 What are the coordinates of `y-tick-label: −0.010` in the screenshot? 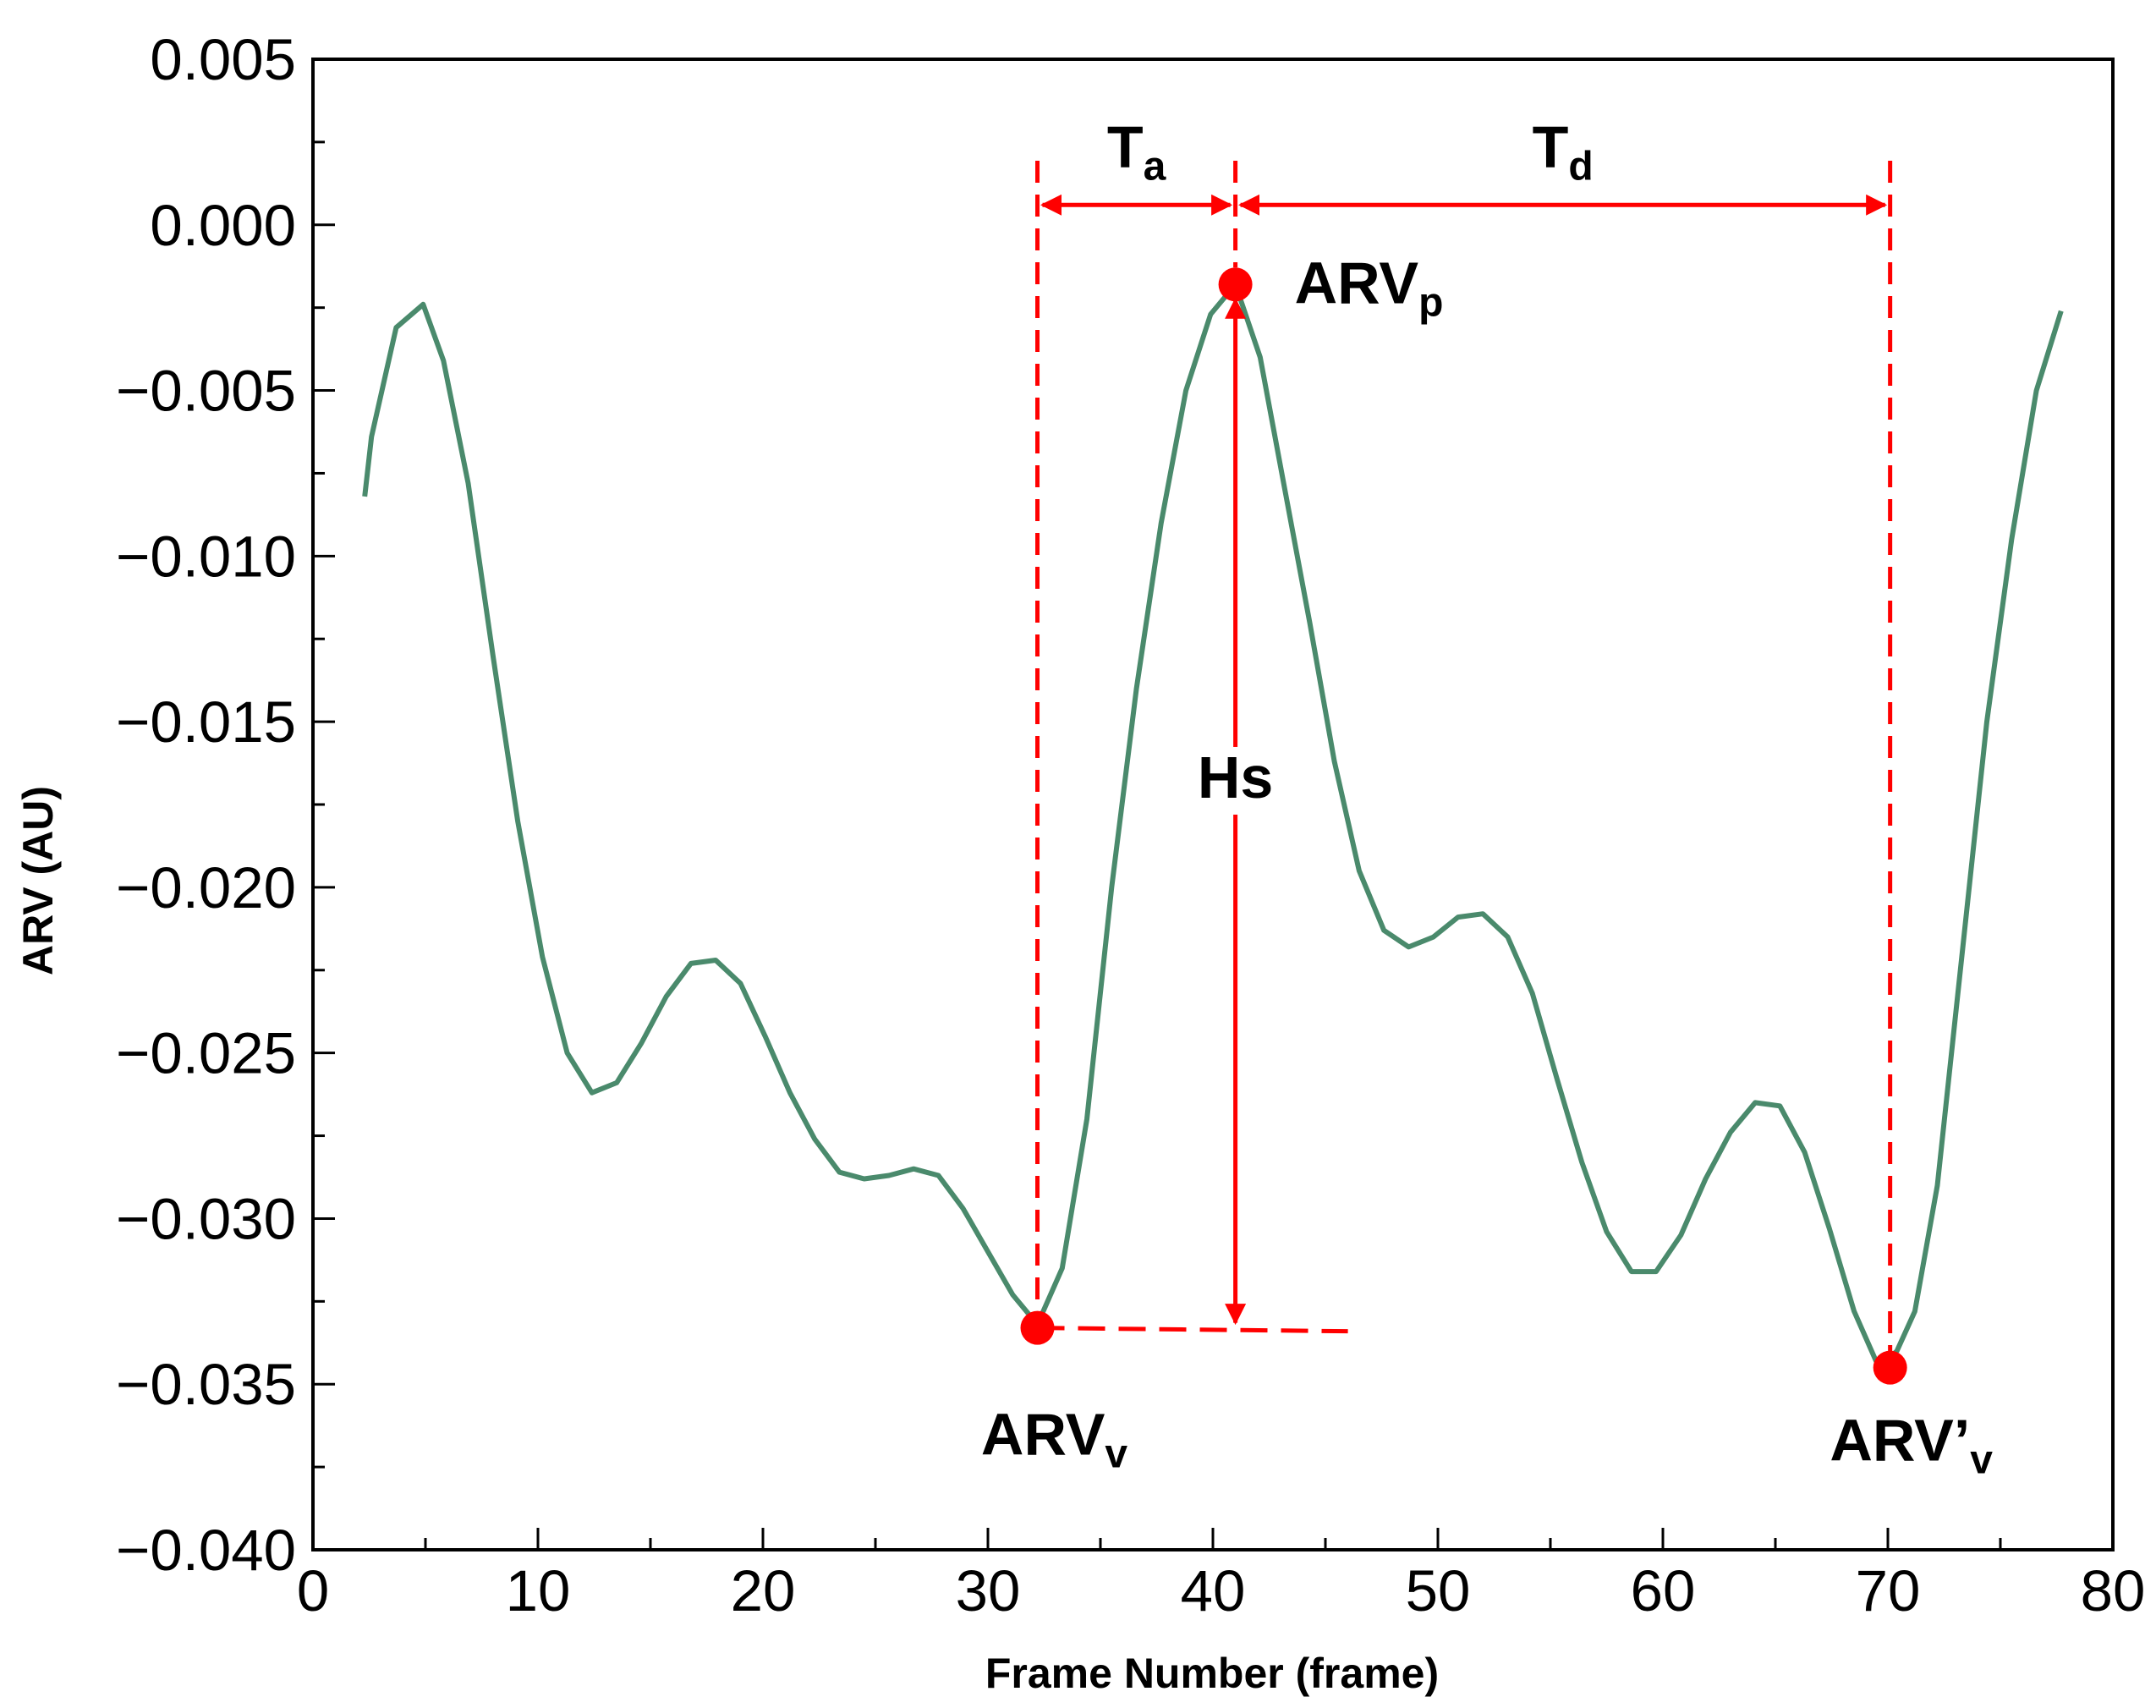 It's located at (206, 556).